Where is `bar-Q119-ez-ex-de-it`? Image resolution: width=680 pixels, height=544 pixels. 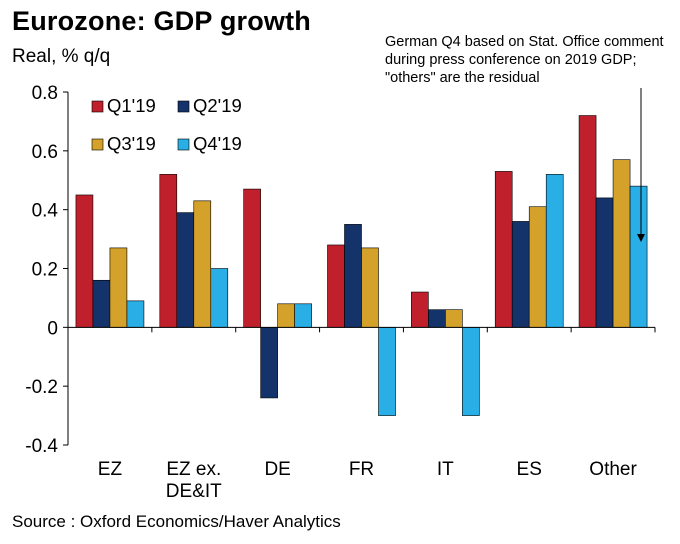 bar-Q119-ez-ex-de-it is located at coordinates (168, 251).